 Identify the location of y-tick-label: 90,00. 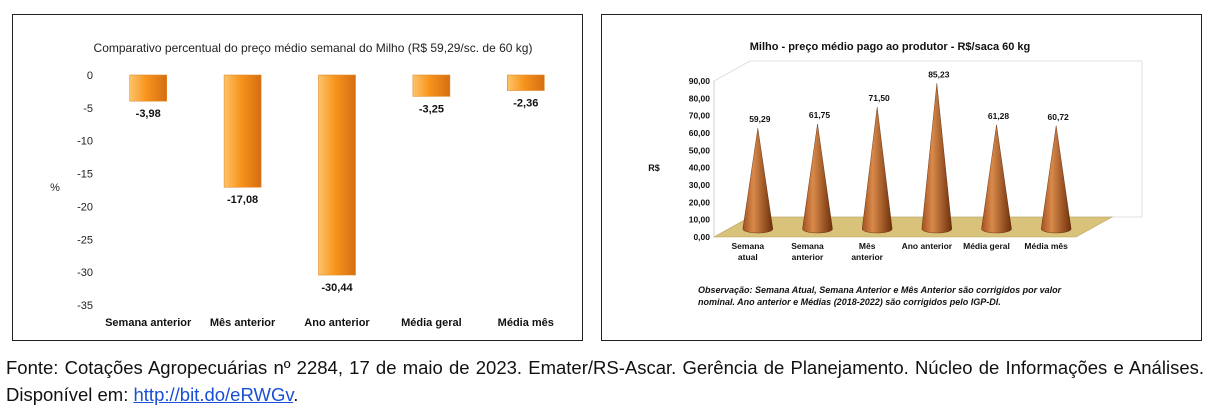
(700, 81).